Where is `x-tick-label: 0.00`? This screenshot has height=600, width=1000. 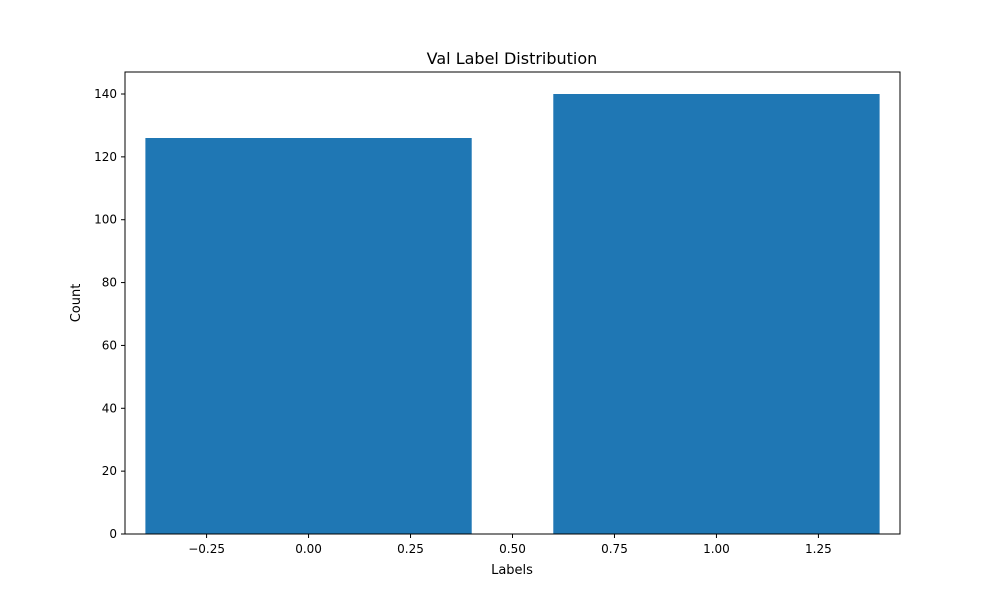 x-tick-label: 0.00 is located at coordinates (308, 549).